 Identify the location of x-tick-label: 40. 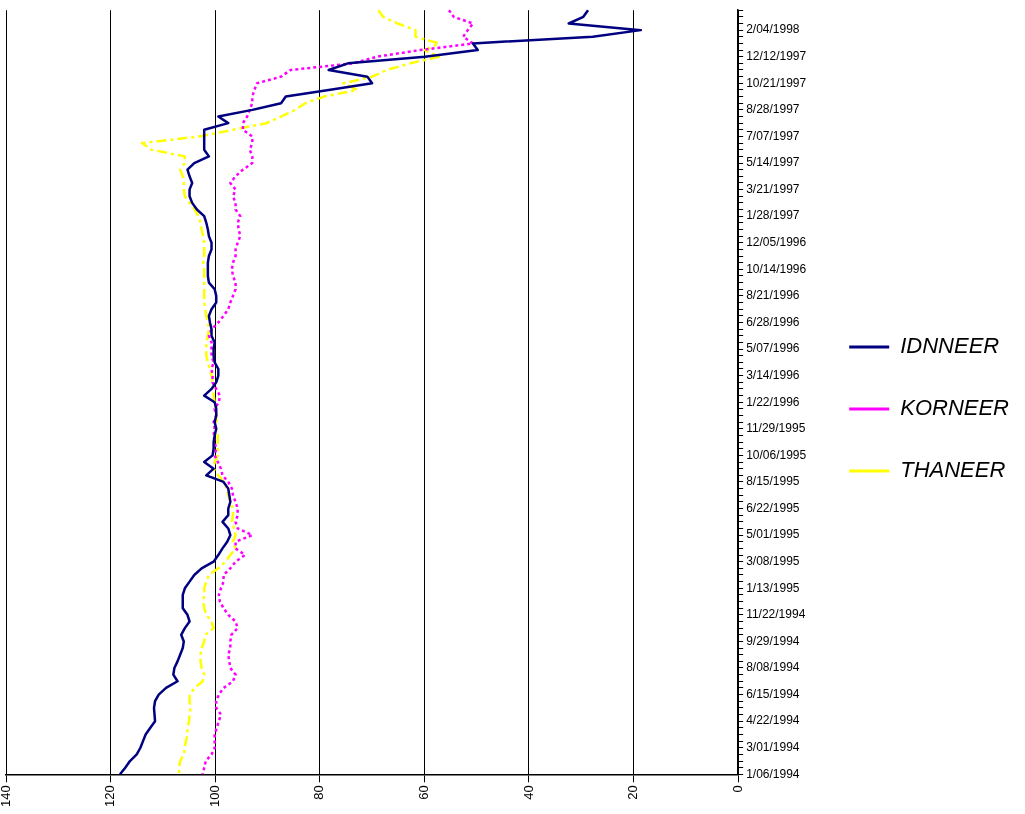
(528, 792).